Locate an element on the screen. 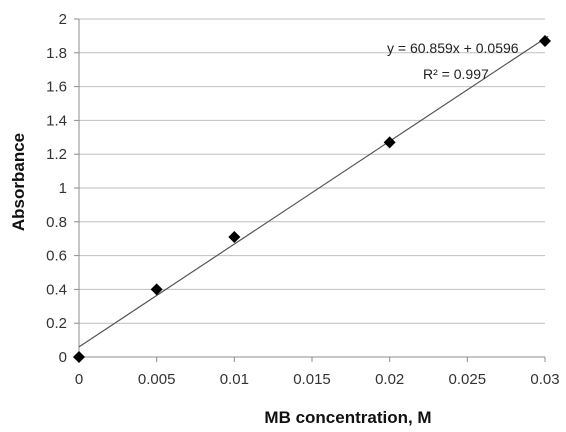  y-tick-label: 1.2 is located at coordinates (56, 154).